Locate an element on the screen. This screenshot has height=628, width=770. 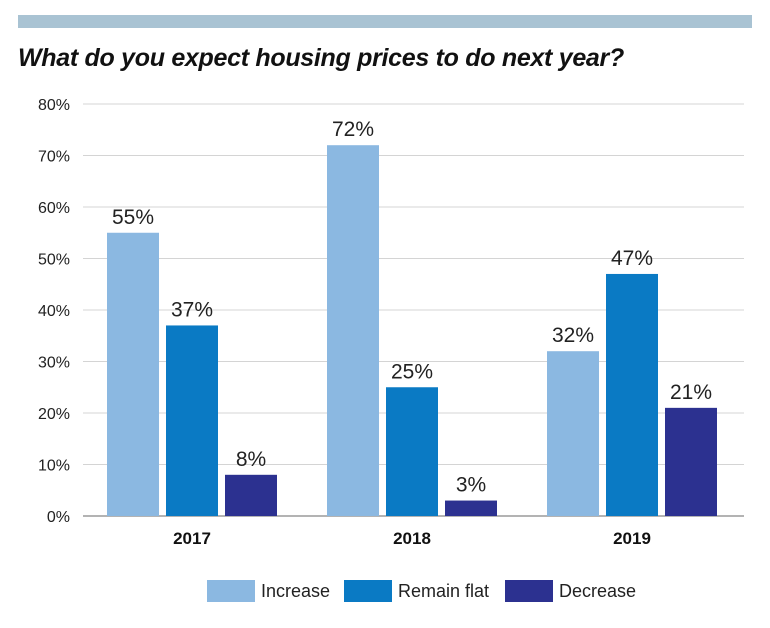
bar-increase-2017 is located at coordinates (133, 374).